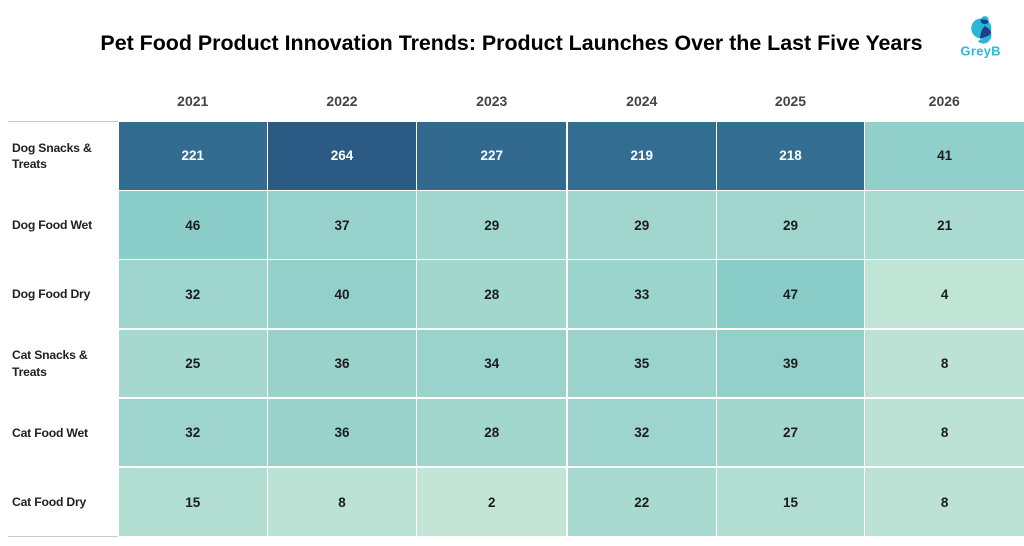 The image size is (1024, 546). I want to click on svg-text: GreyB, so click(980, 50).